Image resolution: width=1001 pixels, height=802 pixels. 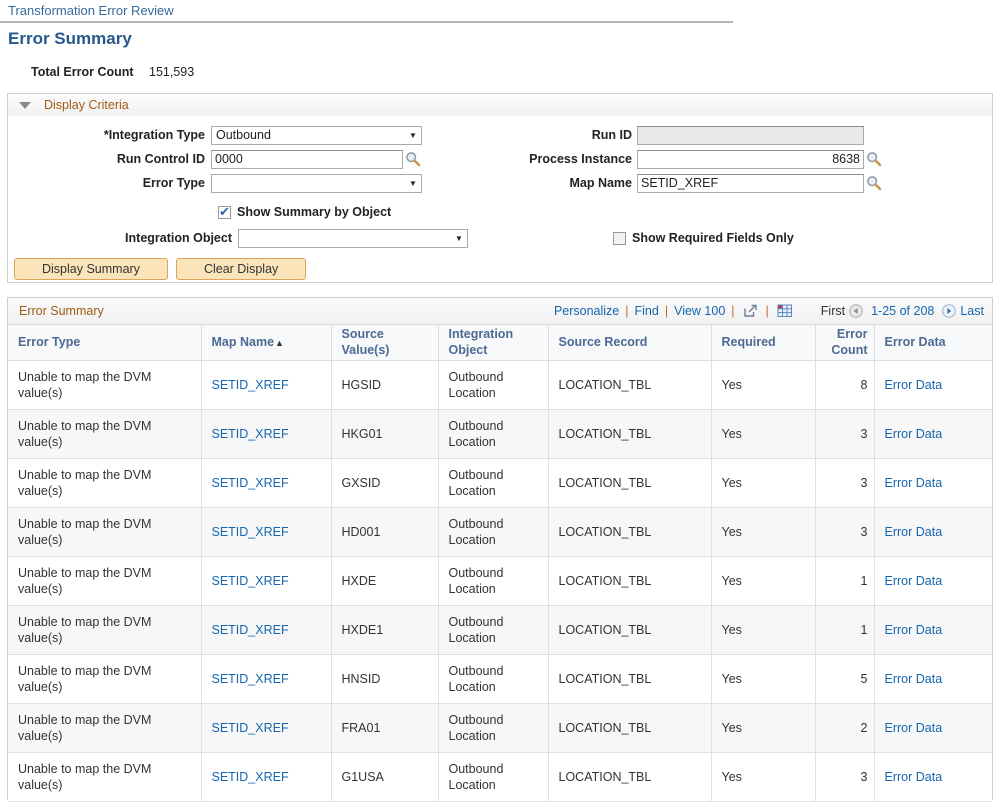 What do you see at coordinates (750, 159) in the screenshot?
I see `process-instance-field` at bounding box center [750, 159].